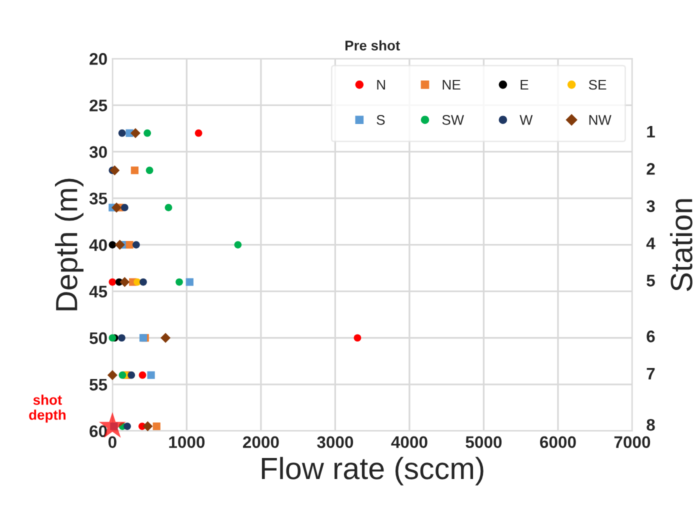  What do you see at coordinates (98, 198) in the screenshot?
I see `y-tick-label: 35` at bounding box center [98, 198].